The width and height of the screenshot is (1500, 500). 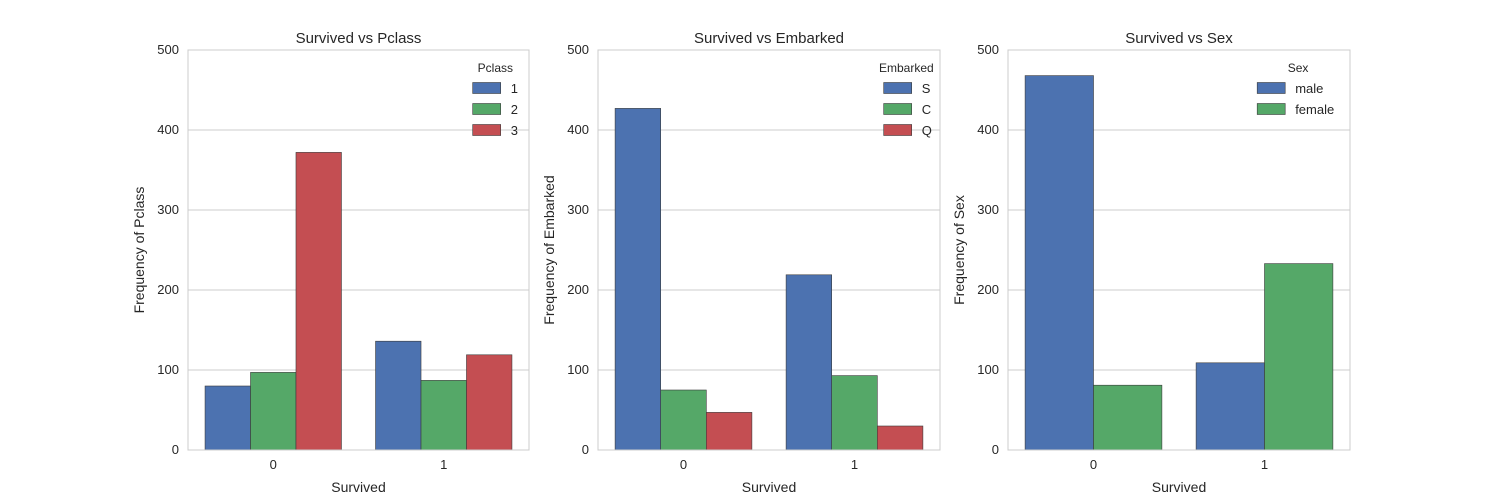 What do you see at coordinates (906, 68) in the screenshot?
I see `legend-title: Embarked` at bounding box center [906, 68].